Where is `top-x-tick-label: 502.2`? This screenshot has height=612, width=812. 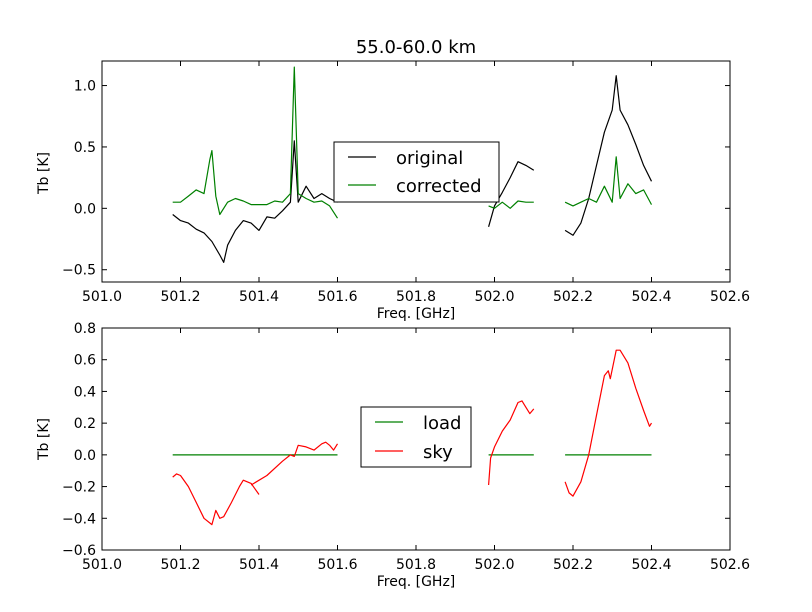 top-x-tick-label: 502.2 is located at coordinates (573, 297).